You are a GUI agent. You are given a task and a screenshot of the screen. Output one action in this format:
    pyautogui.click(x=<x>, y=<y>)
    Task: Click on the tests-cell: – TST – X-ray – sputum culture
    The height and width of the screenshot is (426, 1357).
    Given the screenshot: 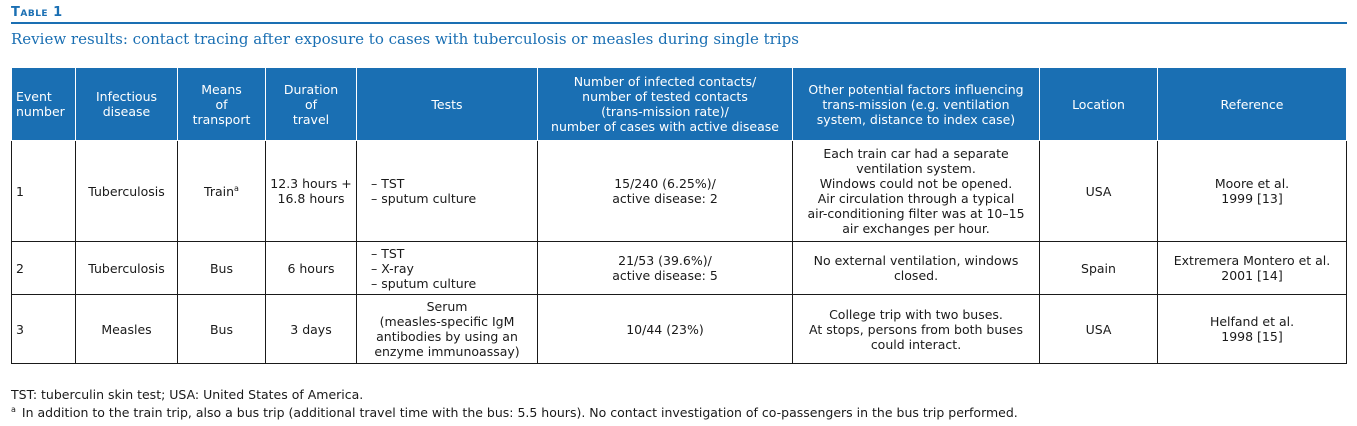 What is the action you would take?
    pyautogui.click(x=447, y=268)
    